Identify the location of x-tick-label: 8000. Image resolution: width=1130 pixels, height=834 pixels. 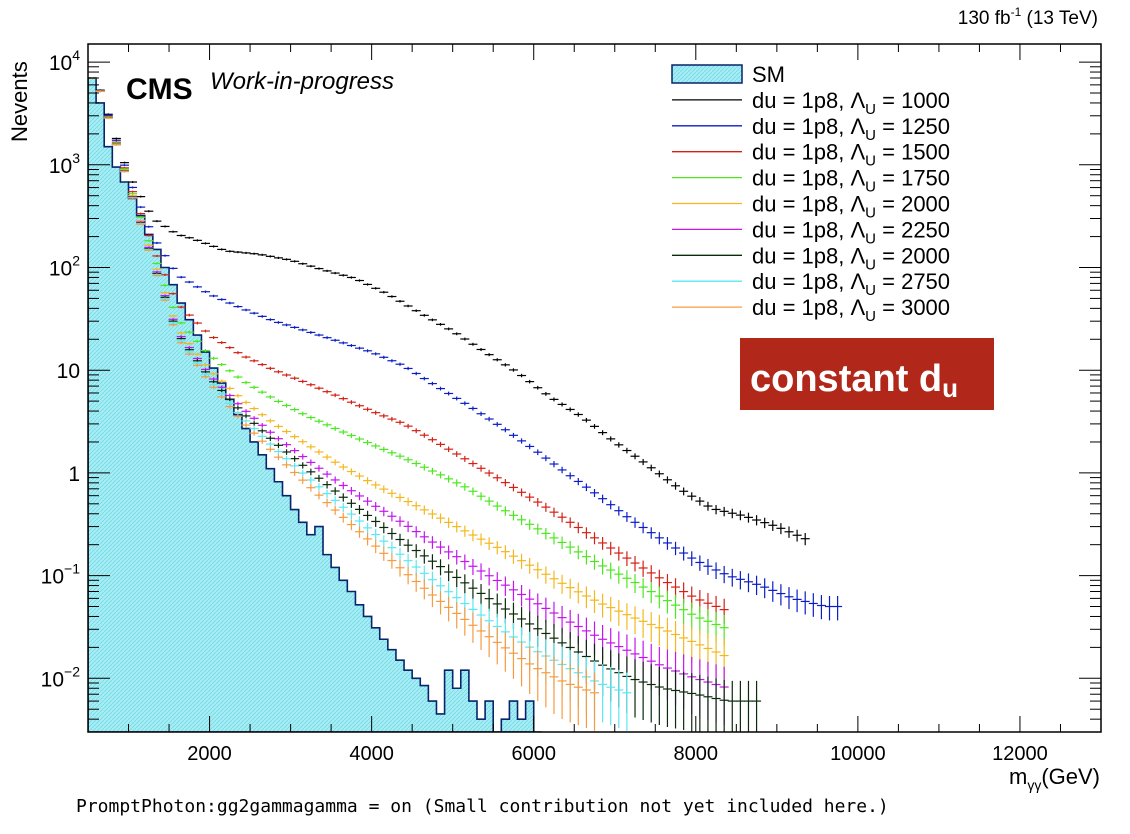
(696, 754).